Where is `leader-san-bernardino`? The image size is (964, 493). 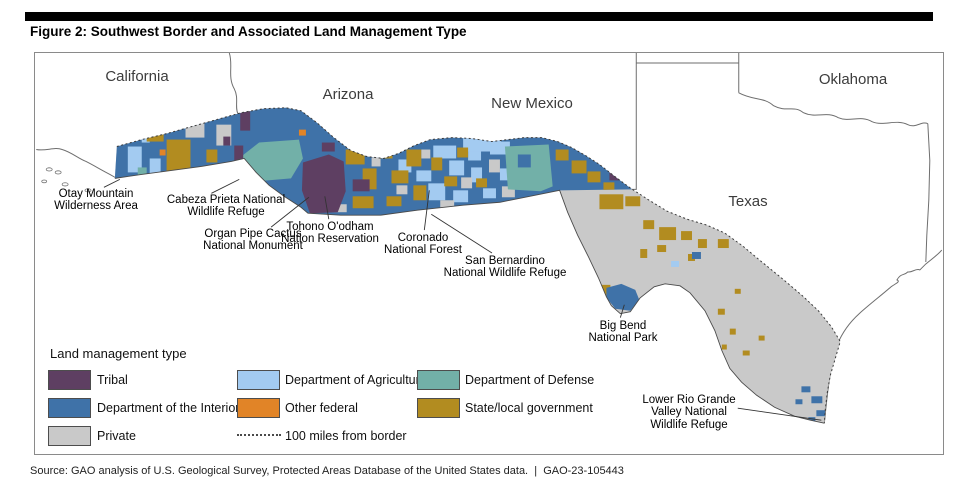 leader-san-bernardino is located at coordinates (462, 233).